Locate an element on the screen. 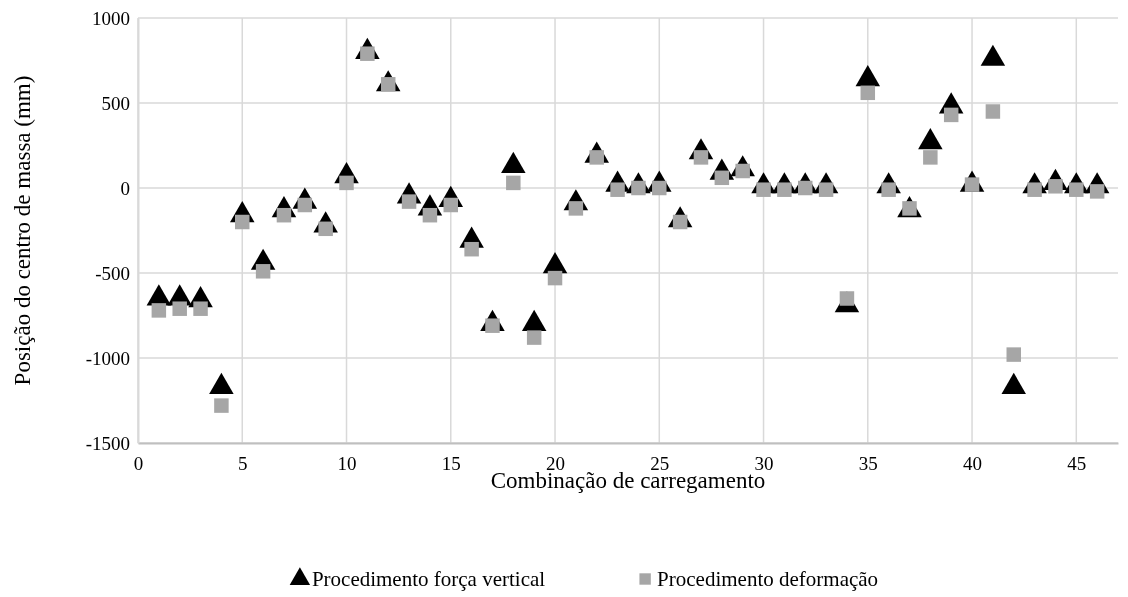 This screenshot has width=1128, height=597. y-tick-label: -1000 is located at coordinates (107, 358).